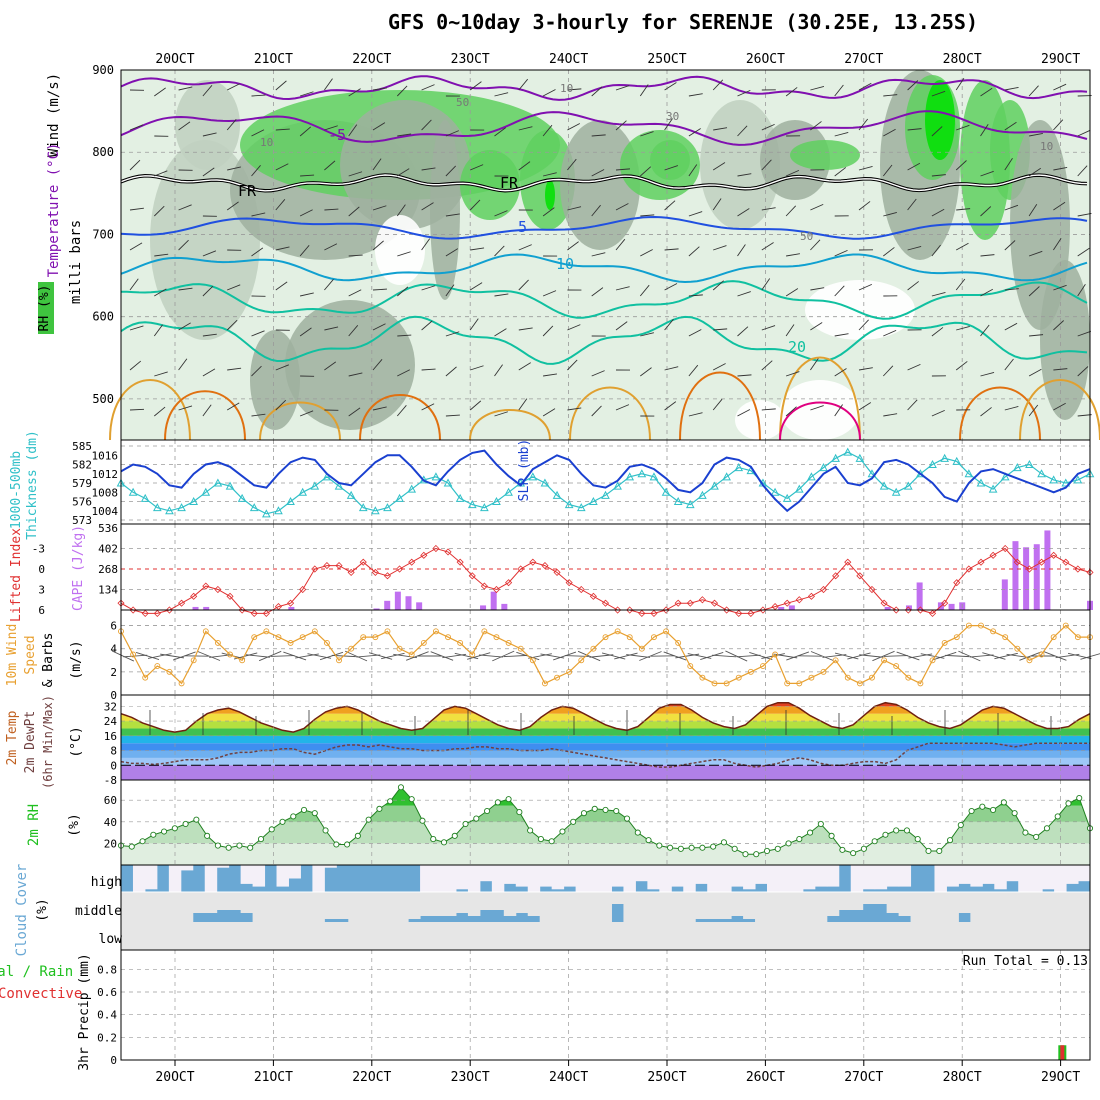 This screenshot has width=1100, height=1100. What do you see at coordinates (863, 59) in the screenshot?
I see `x-tick-label-top: 27OCT` at bounding box center [863, 59].